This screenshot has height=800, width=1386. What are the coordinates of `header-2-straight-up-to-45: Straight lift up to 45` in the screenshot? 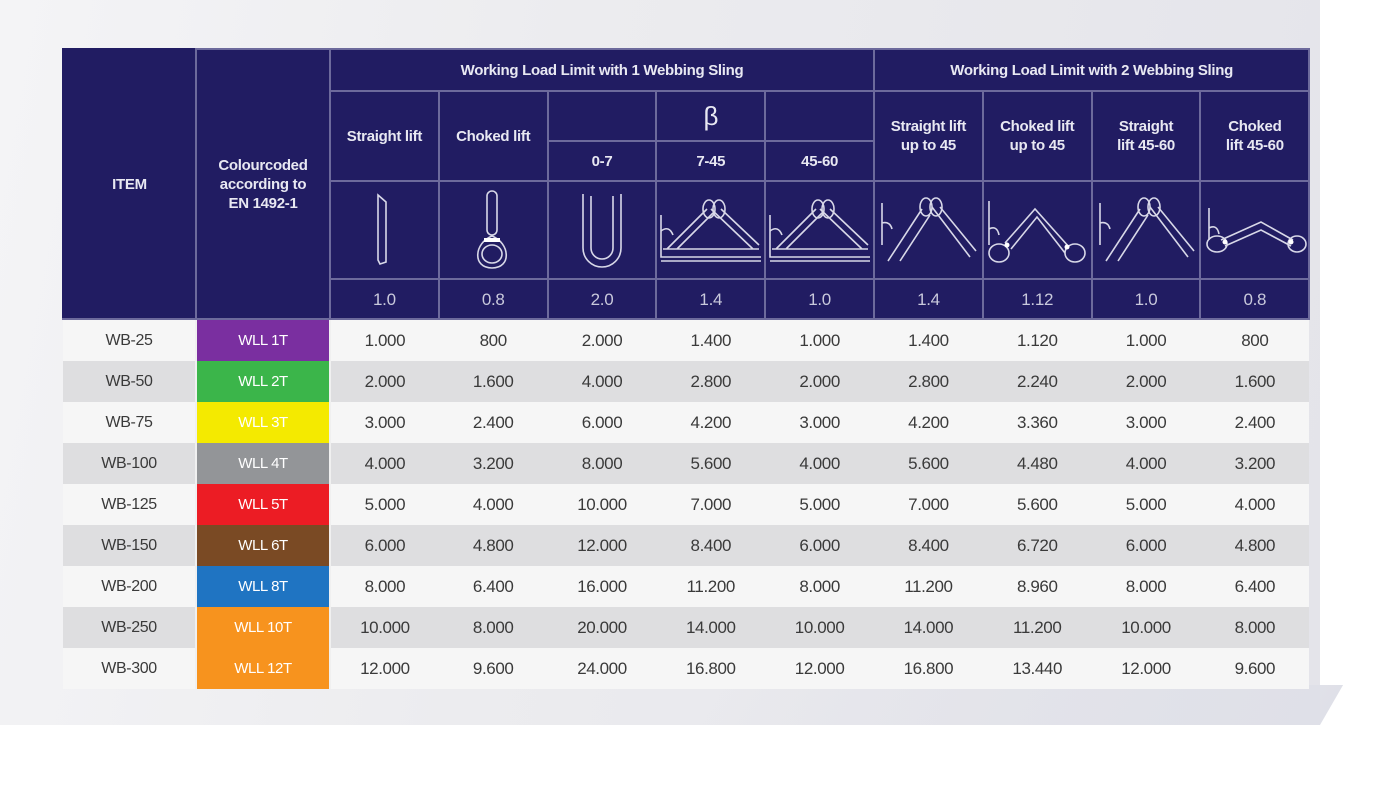 It's located at (928, 136).